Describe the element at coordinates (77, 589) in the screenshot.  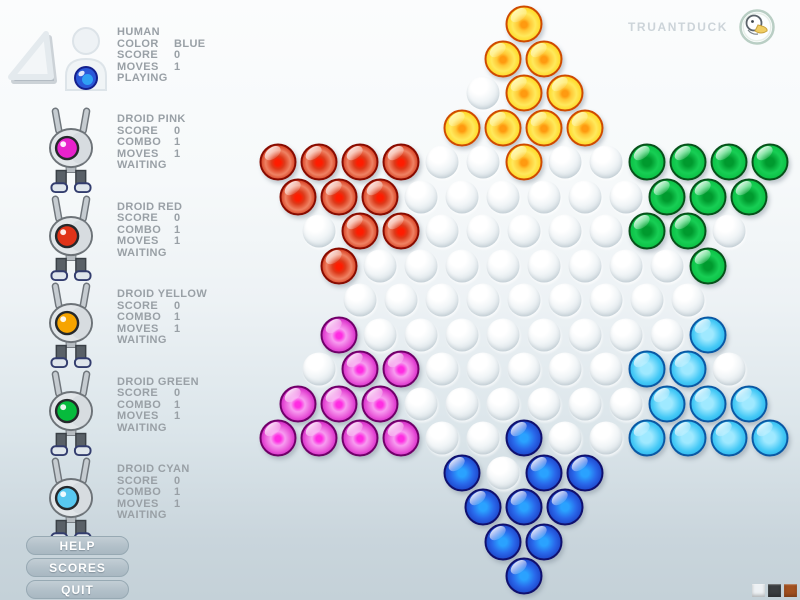
I see `quit-button: QUIT` at that location.